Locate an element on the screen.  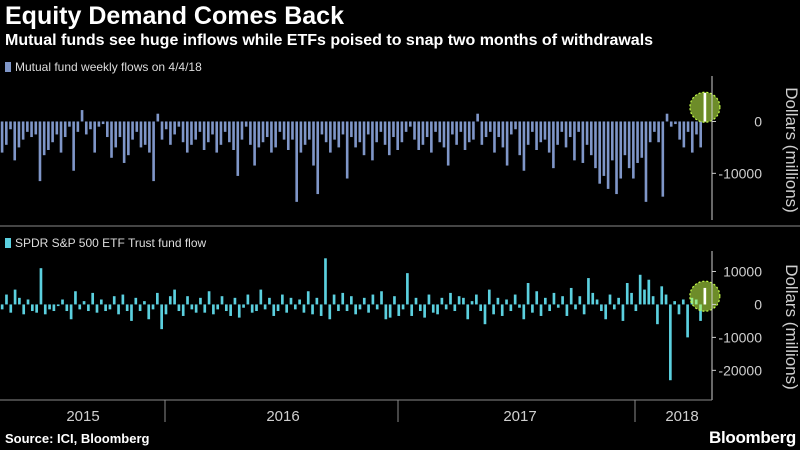
x-axis: 2015 2016 2017 2018 is located at coordinates (356, 412).